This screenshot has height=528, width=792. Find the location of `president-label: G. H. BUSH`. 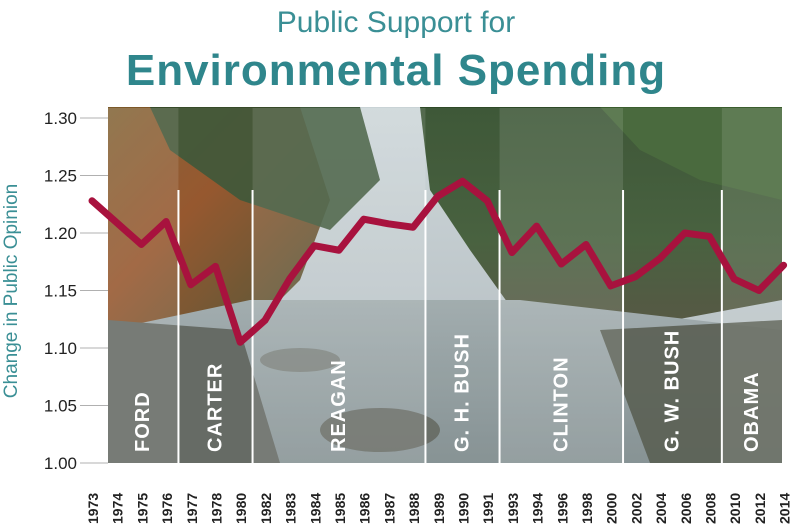

president-label: G. H. BUSH is located at coordinates (463, 392).